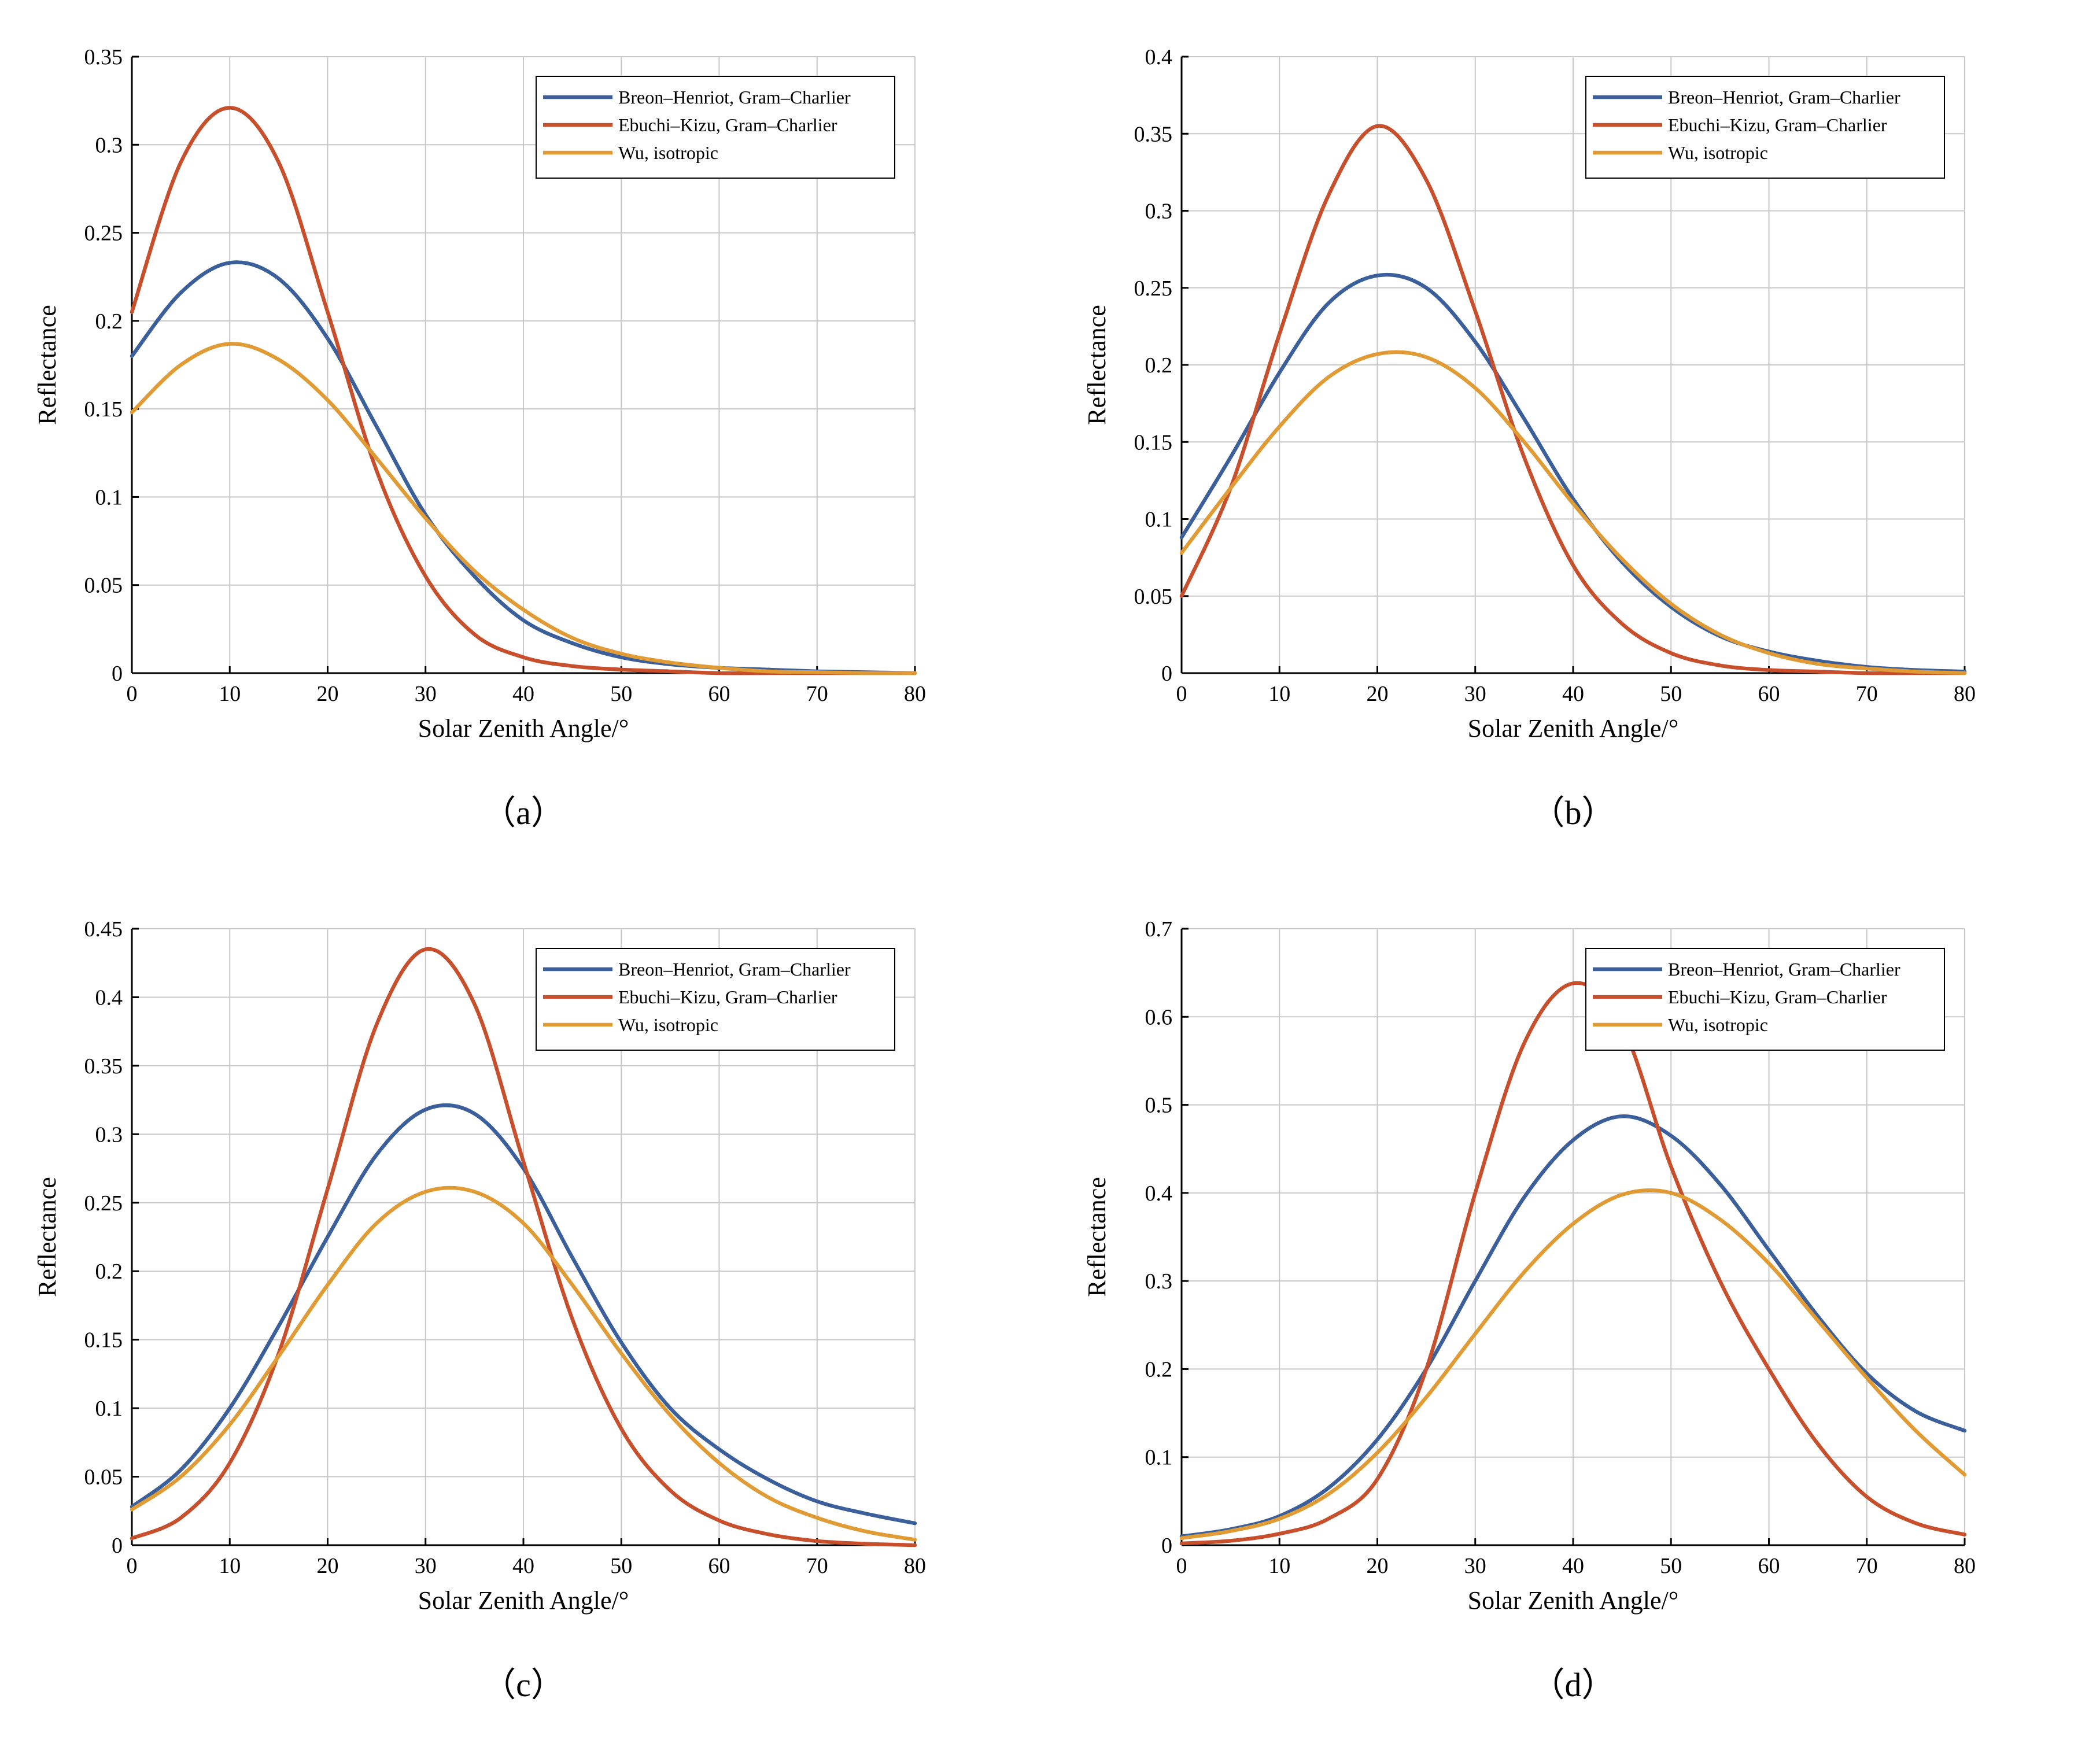 Image resolution: width=2100 pixels, height=1747 pixels. I want to click on y-tick-label: 0.6, so click(1159, 1017).